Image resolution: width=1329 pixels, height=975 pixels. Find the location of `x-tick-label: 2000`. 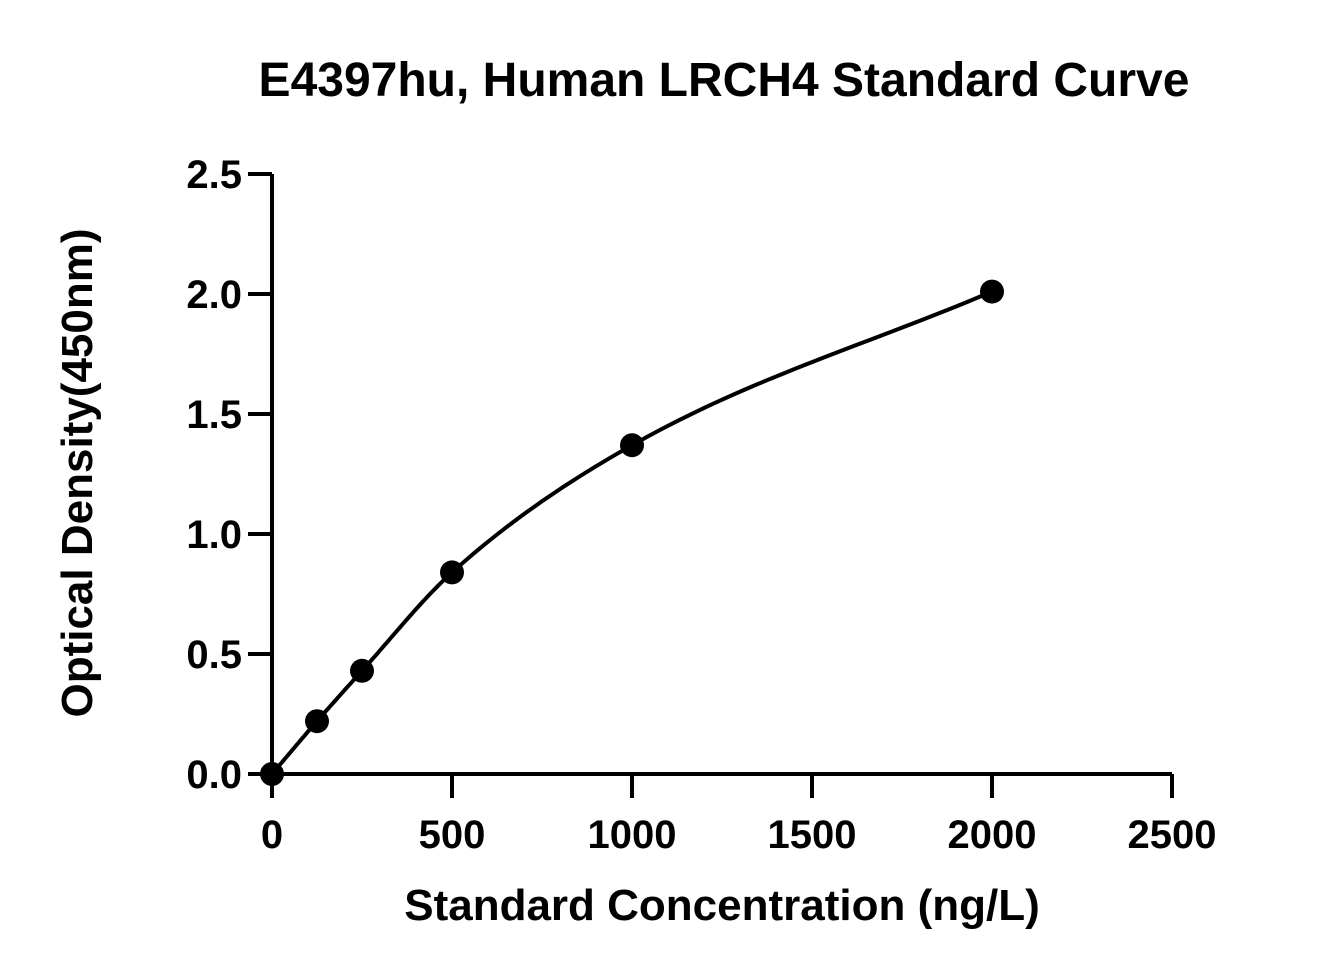

x-tick-label: 2000 is located at coordinates (992, 835).